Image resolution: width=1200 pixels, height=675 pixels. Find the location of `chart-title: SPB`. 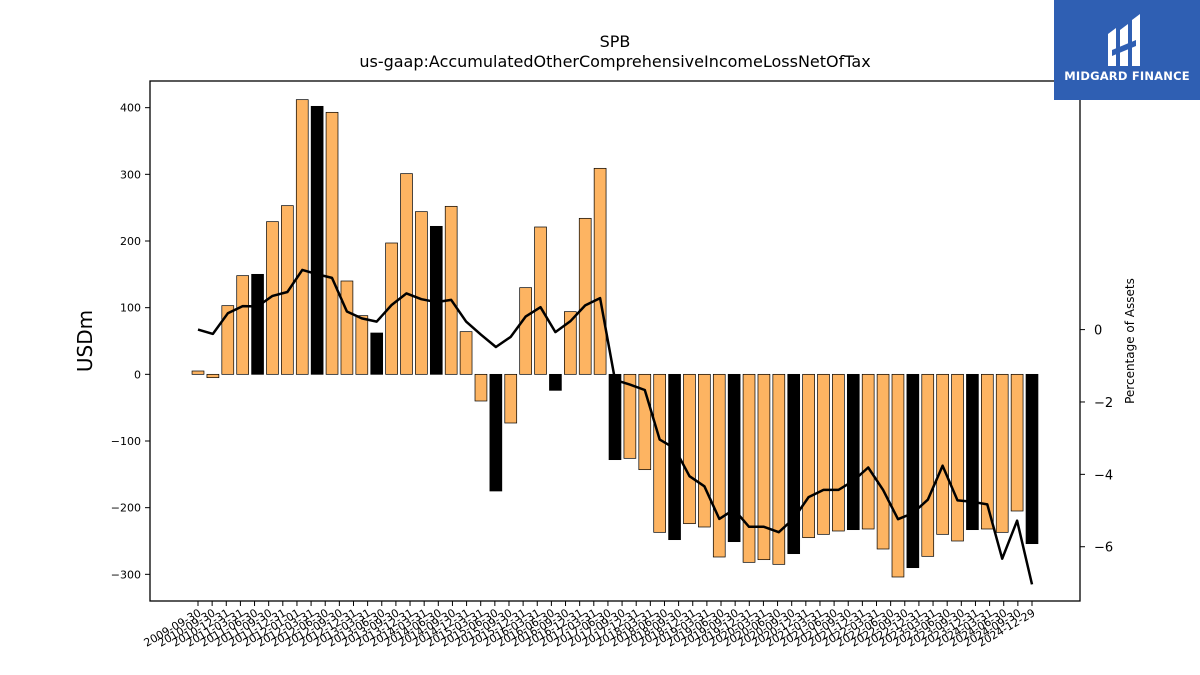

chart-title: SPB is located at coordinates (615, 41).